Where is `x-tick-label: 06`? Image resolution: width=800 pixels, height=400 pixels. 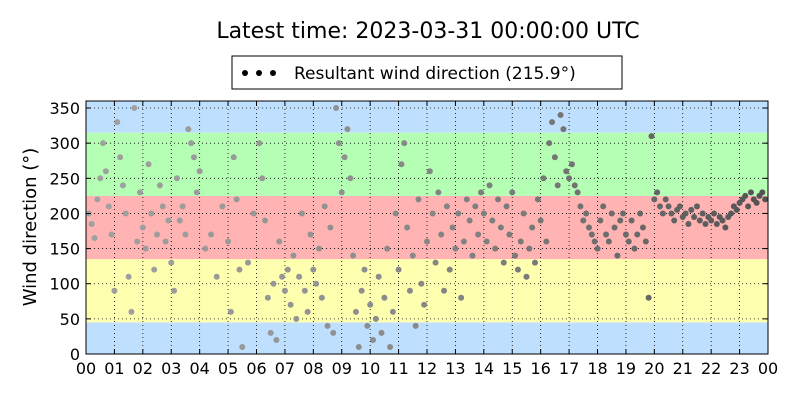 x-tick-label: 06 is located at coordinates (256, 368).